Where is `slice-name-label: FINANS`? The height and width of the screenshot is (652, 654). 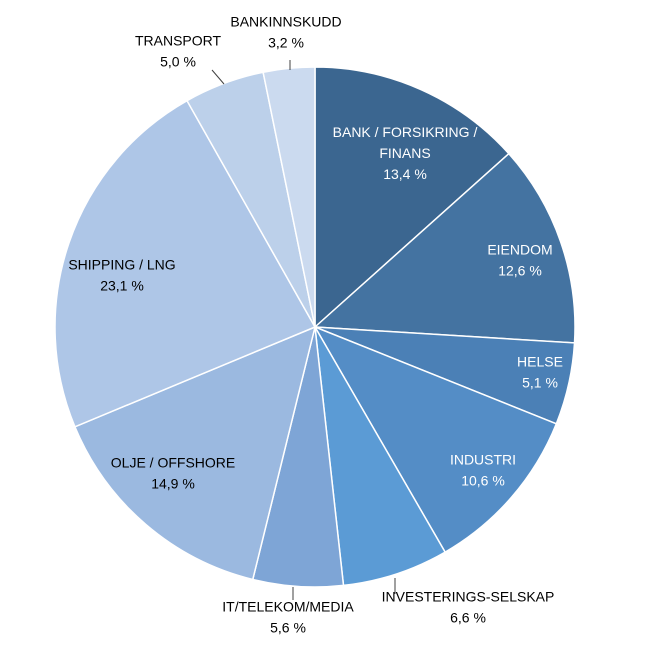
slice-name-label: FINANS is located at coordinates (404, 153).